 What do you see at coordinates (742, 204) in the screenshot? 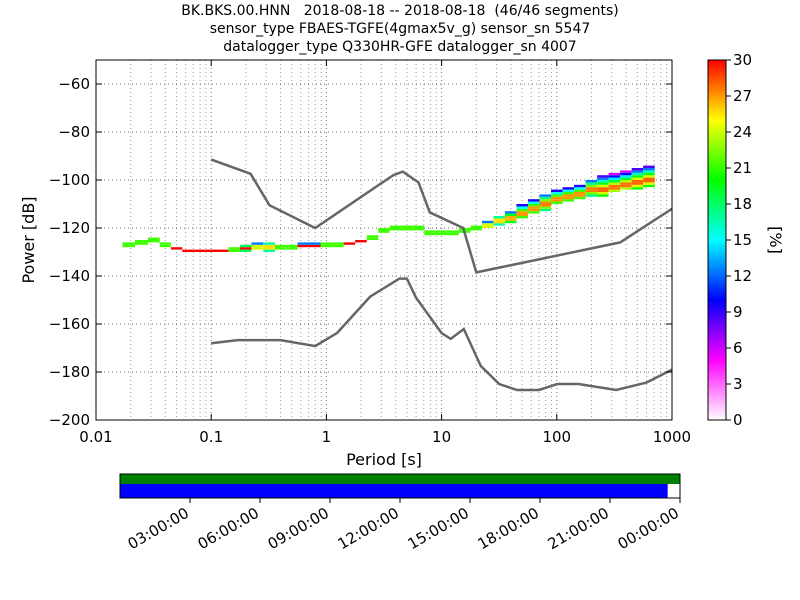
I see `colorbar-tick-label: 18` at bounding box center [742, 204].